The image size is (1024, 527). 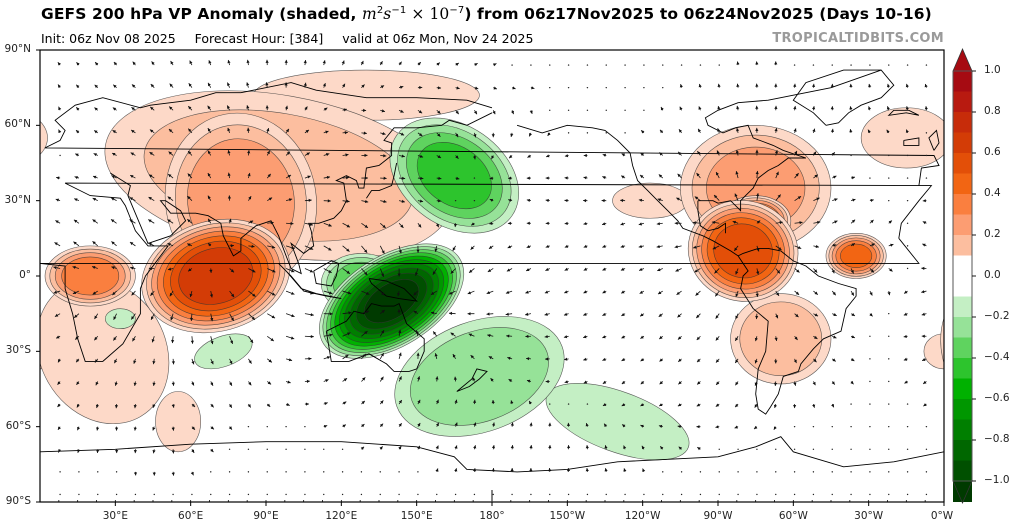 What do you see at coordinates (216, 276) in the screenshot?
I see `anomaly-indian-ocean-asia-max` at bounding box center [216, 276].